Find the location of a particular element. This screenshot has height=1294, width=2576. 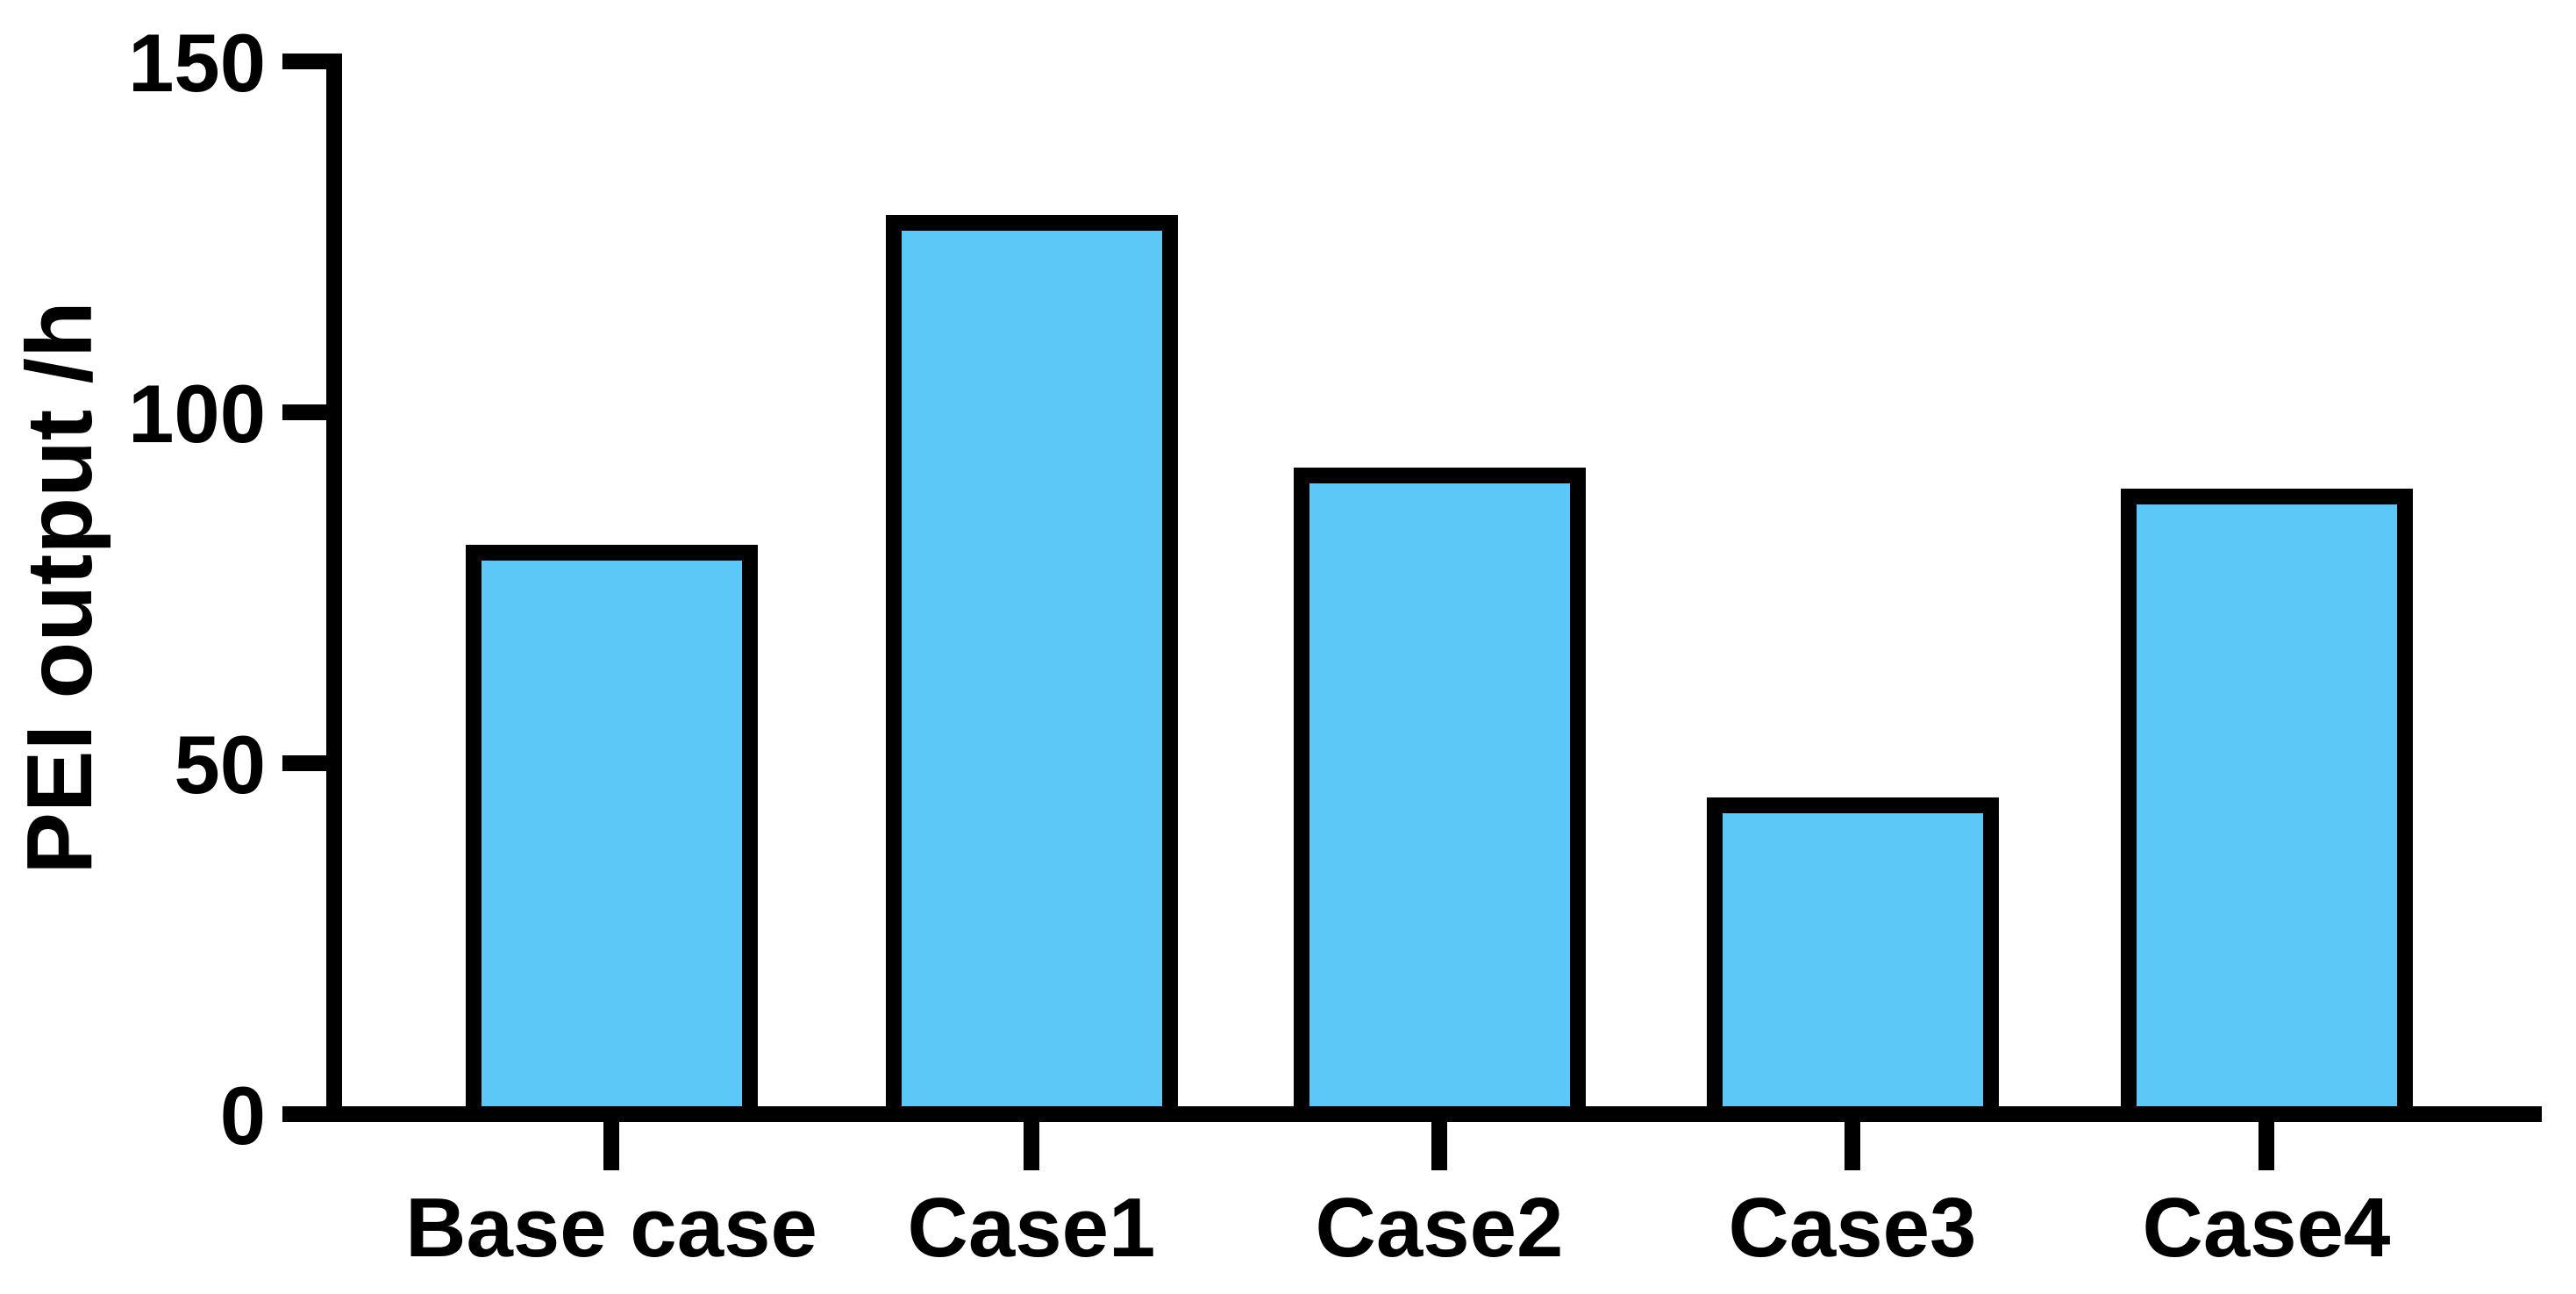

y-tick-label-150: 150 is located at coordinates (197, 63).